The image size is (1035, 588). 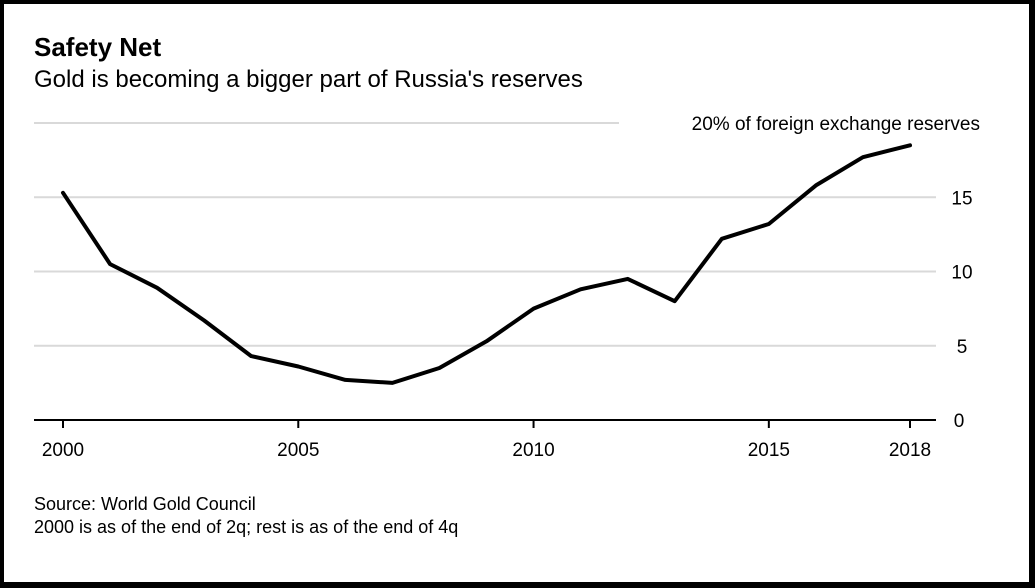 I want to click on y-top-label: 20% of foreign exchange reserves, so click(x=836, y=124).